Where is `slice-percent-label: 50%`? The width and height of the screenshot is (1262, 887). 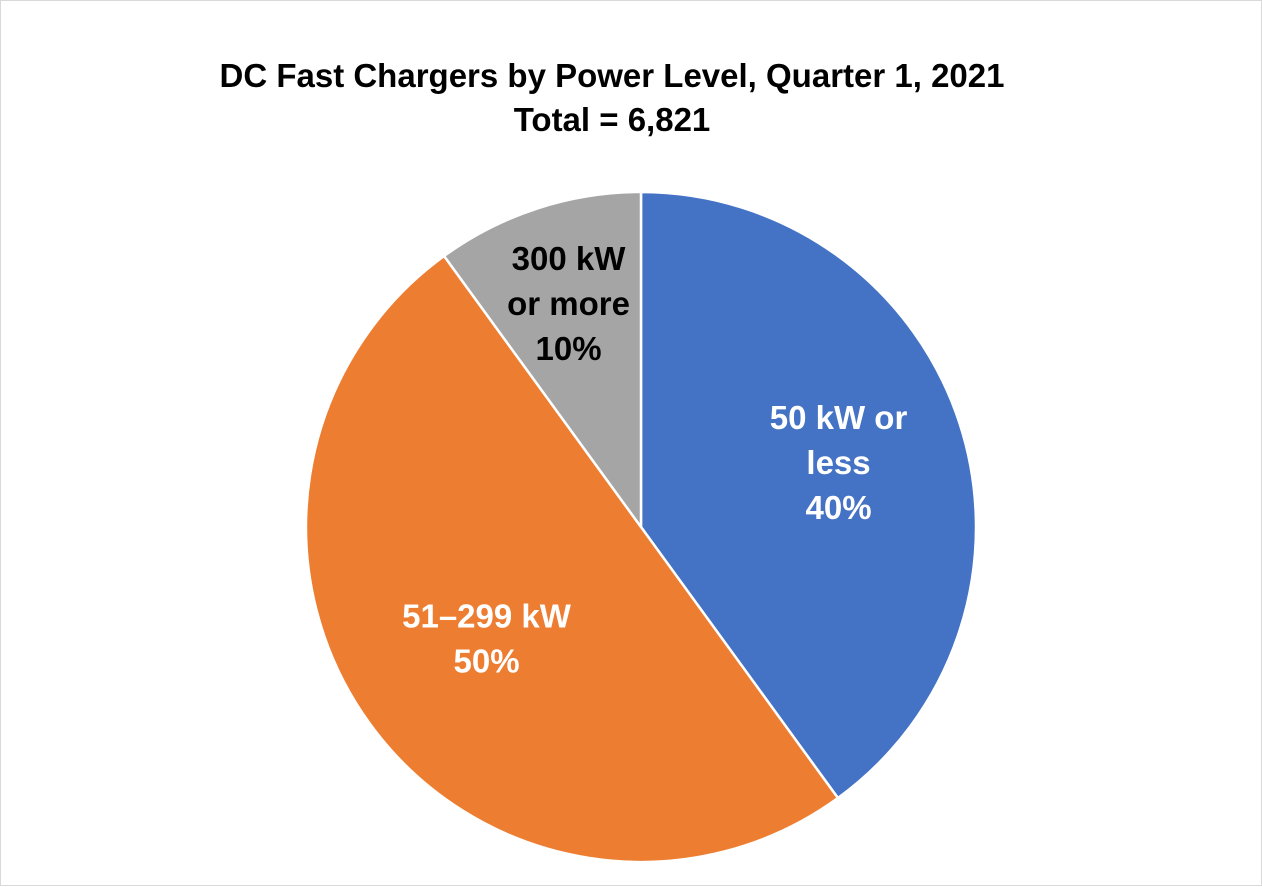 slice-percent-label: 50% is located at coordinates (486, 661).